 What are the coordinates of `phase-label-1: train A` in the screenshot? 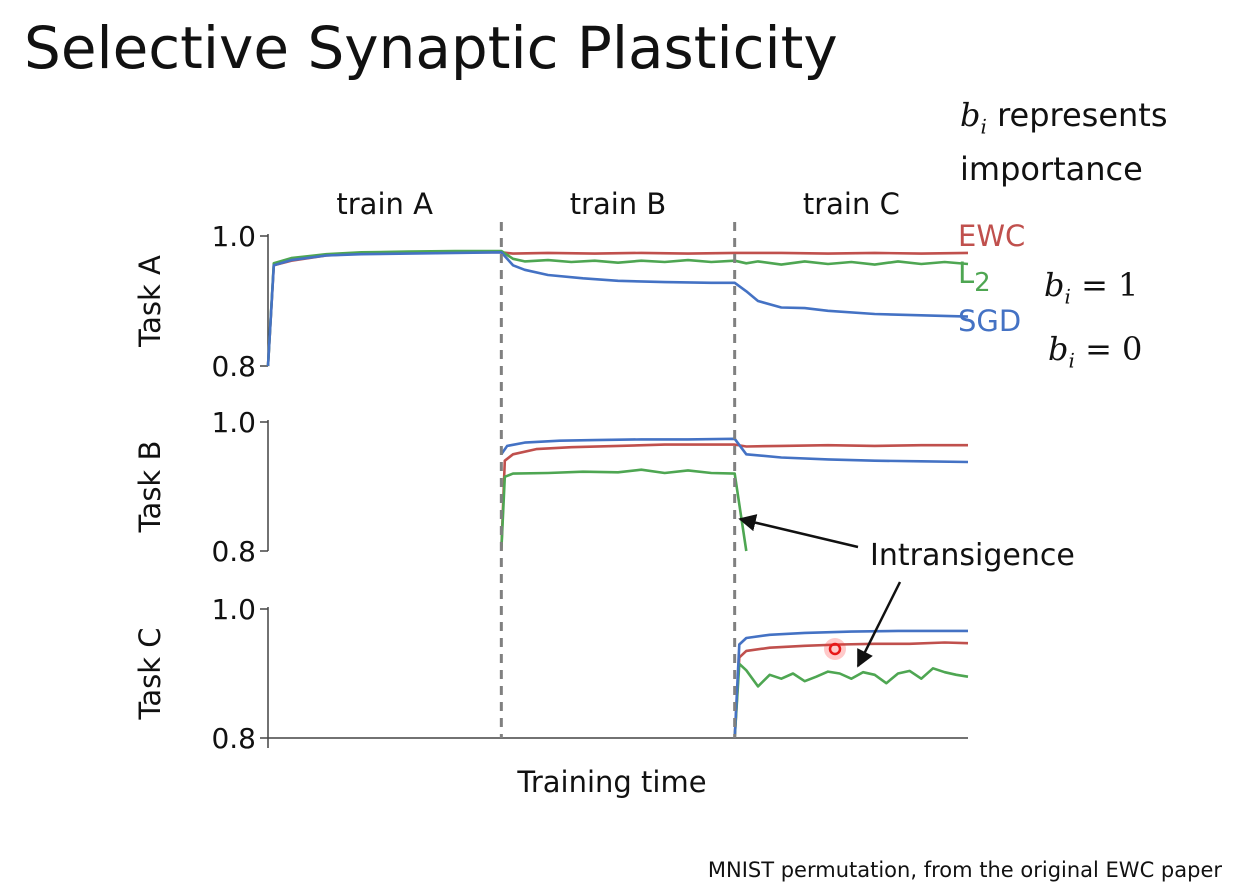 It's located at (384, 204).